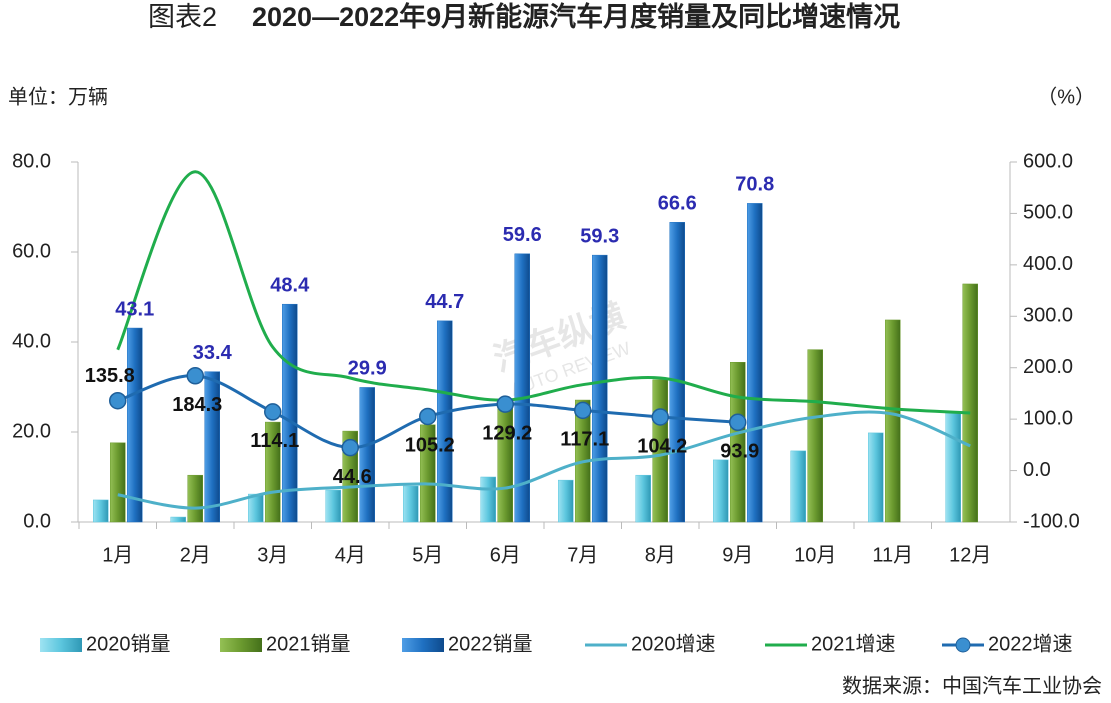  Describe the element at coordinates (31, 431) in the screenshot. I see `y-tick-label: 20.0` at that location.